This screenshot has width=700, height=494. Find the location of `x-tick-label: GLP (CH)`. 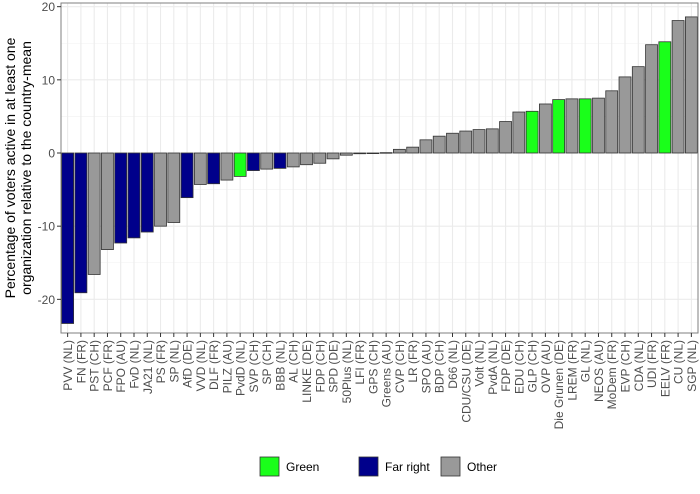

x-tick-label: GLP (CH) is located at coordinates (533, 366).